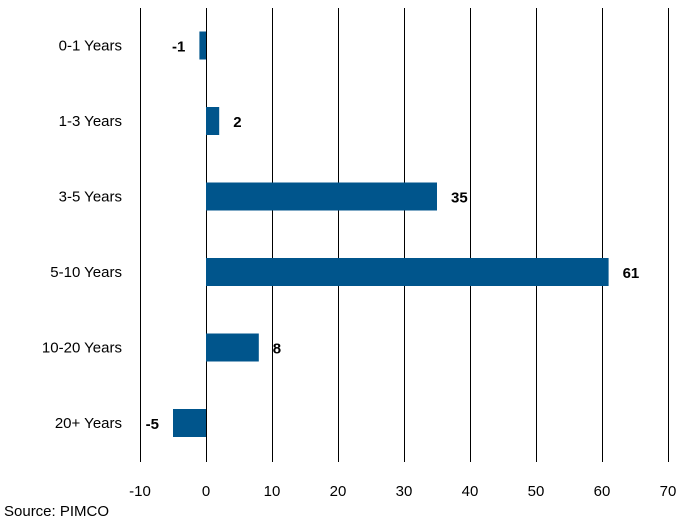  I want to click on data-label-0: -1, so click(178, 47).